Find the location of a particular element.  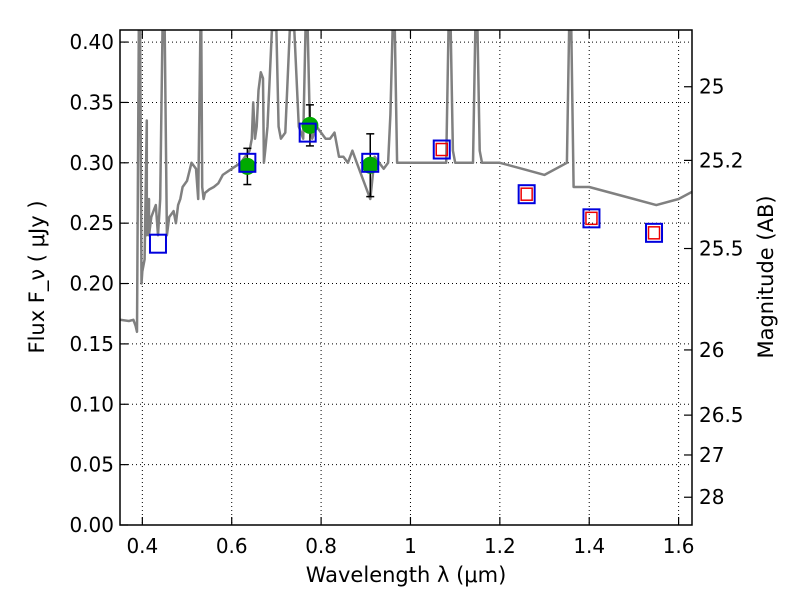

x-tick-label: 0.6 is located at coordinates (232, 546).